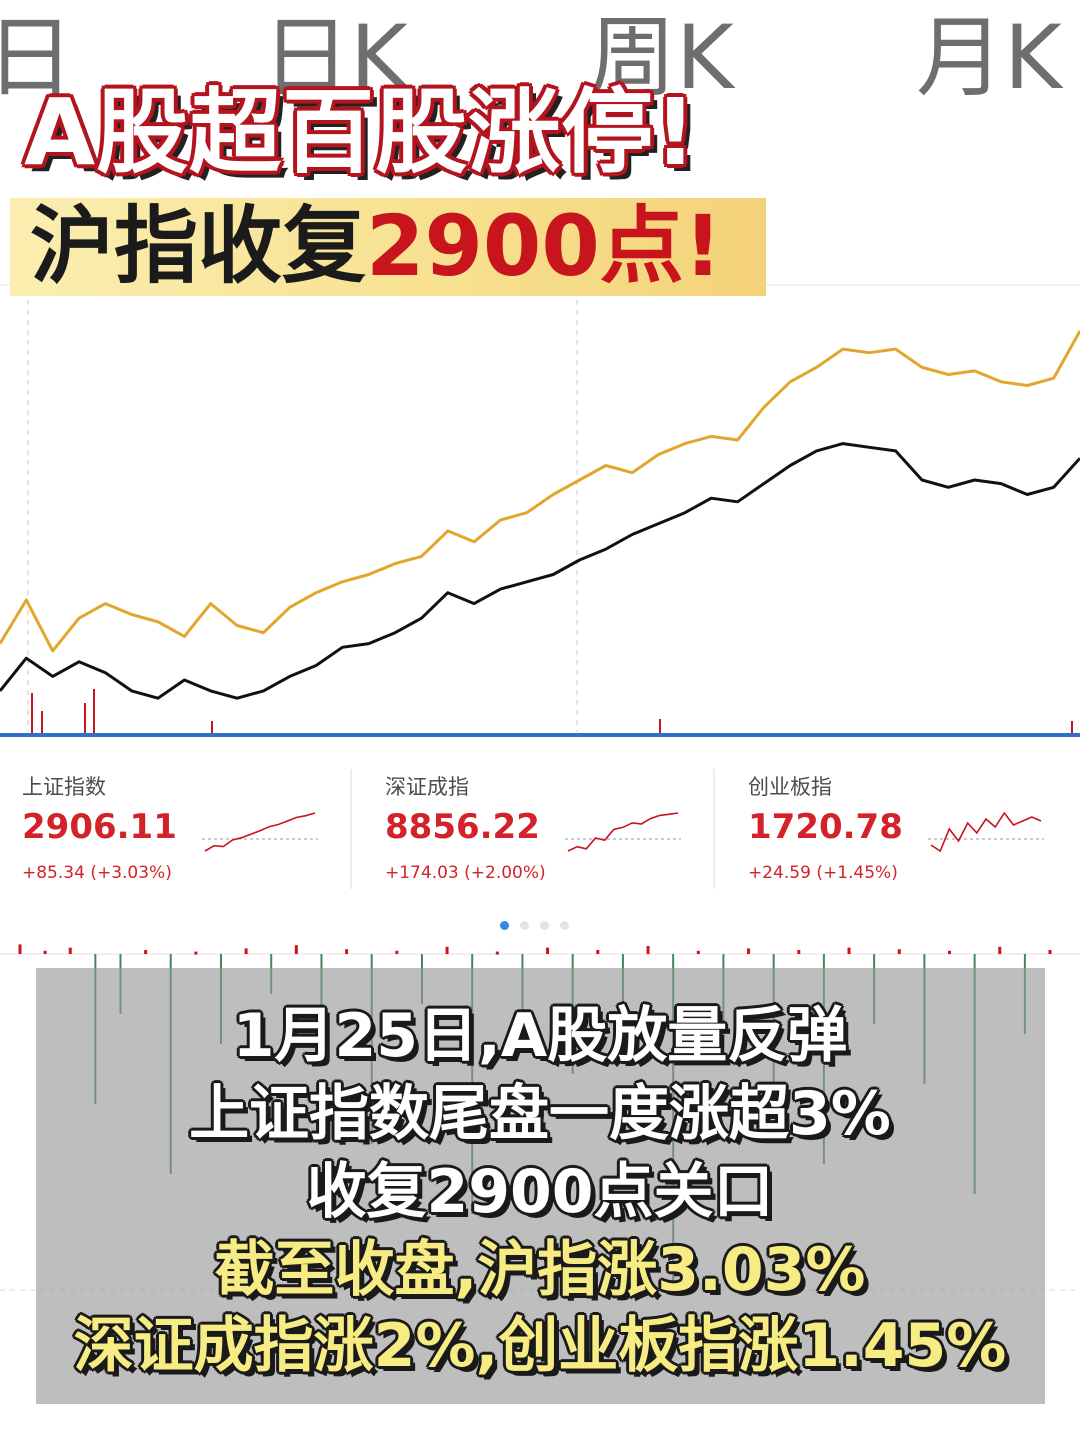 Image resolution: width=1080 pixels, height=1440 pixels. I want to click on headline-line-2-prefix: 沪指收复, so click(198, 246).